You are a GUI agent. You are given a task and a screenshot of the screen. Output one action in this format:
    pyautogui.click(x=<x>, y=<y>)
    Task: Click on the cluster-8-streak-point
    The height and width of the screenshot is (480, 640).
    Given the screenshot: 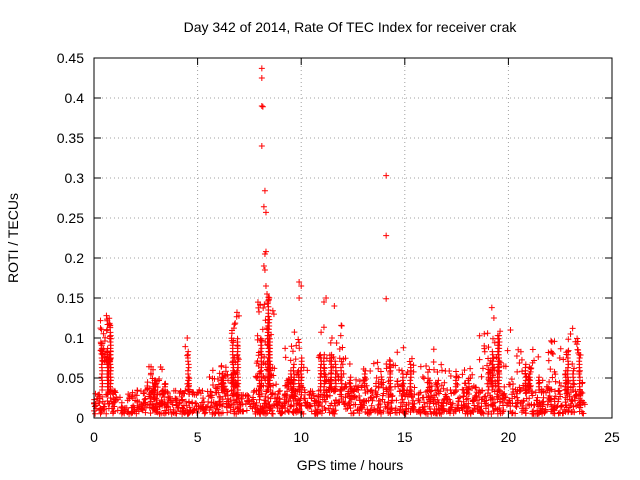 What is the action you would take?
    pyautogui.click(x=371, y=390)
    